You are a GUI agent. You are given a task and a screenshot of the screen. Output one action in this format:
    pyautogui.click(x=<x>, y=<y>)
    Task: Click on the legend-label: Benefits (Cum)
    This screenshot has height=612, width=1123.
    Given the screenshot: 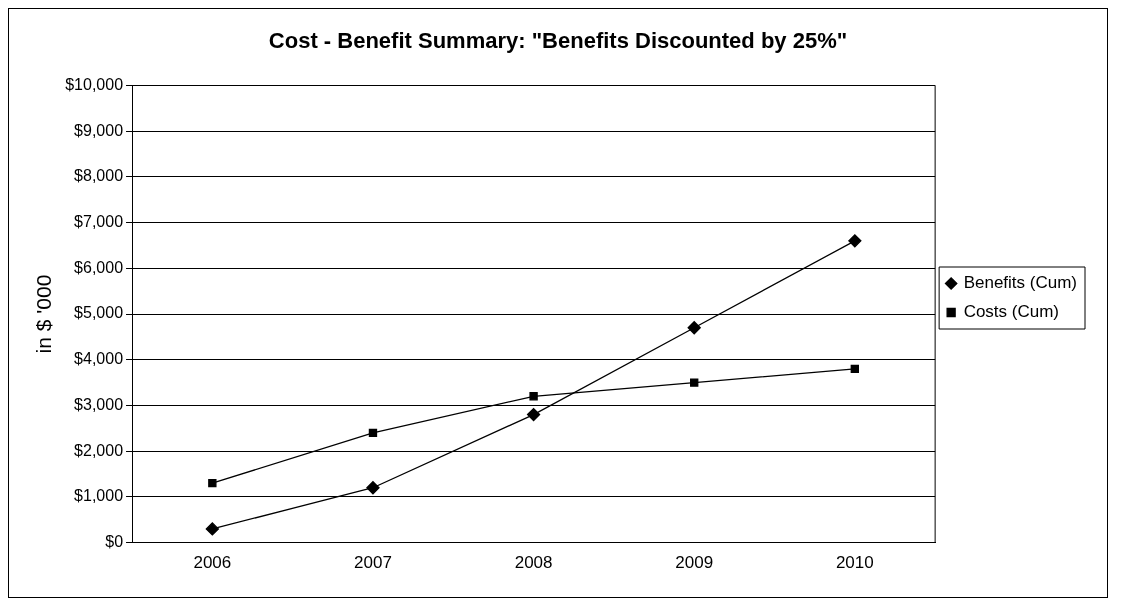 What is the action you would take?
    pyautogui.click(x=1020, y=283)
    